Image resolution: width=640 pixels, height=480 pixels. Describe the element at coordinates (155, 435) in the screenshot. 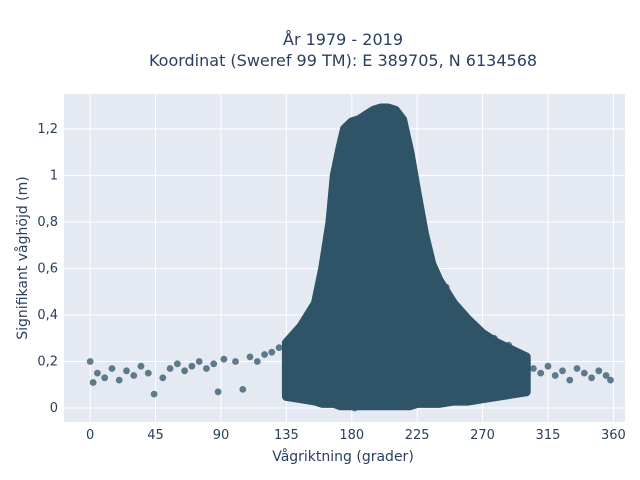

I see `x-tick-label: 45` at that location.